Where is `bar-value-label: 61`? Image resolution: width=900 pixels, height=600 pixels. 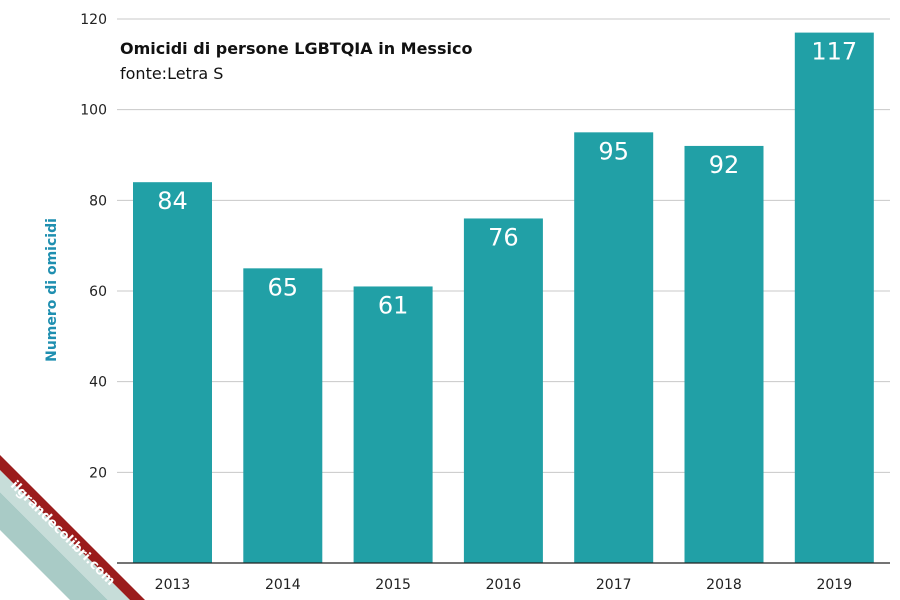 bar-value-label: 61 is located at coordinates (393, 305).